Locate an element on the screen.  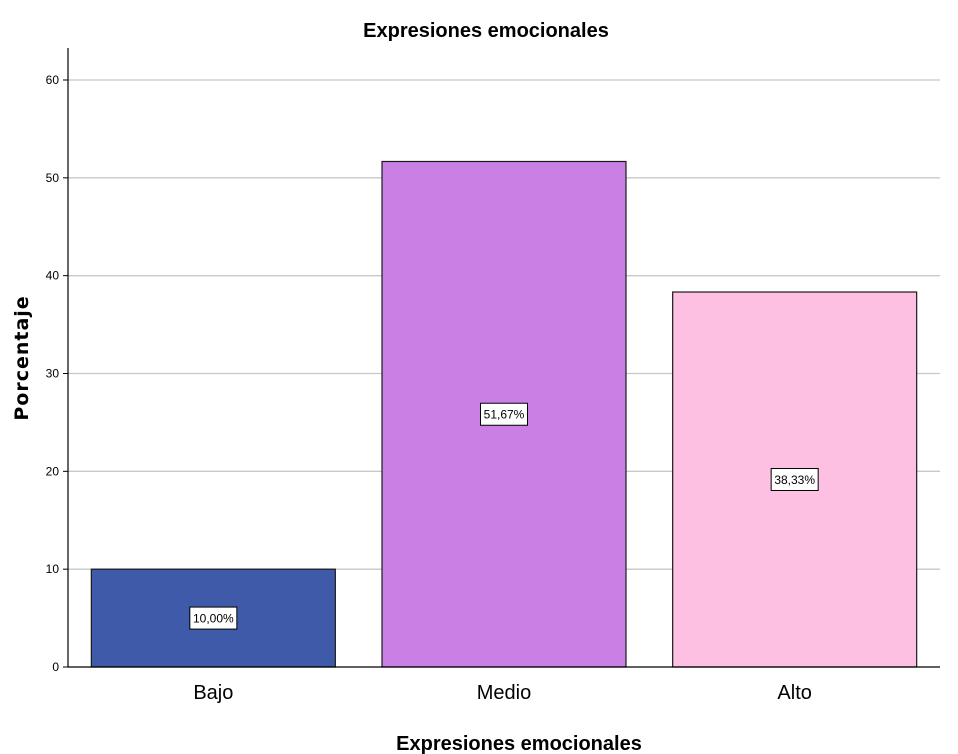
data-label: 10,00% is located at coordinates (213, 619).